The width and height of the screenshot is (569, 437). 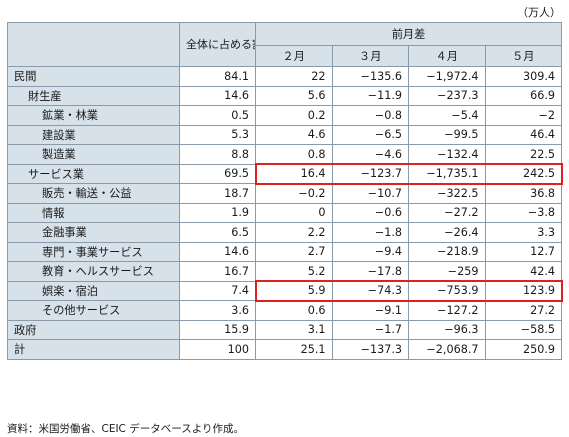 I want to click on row-label: サービス業, so click(x=93, y=173).